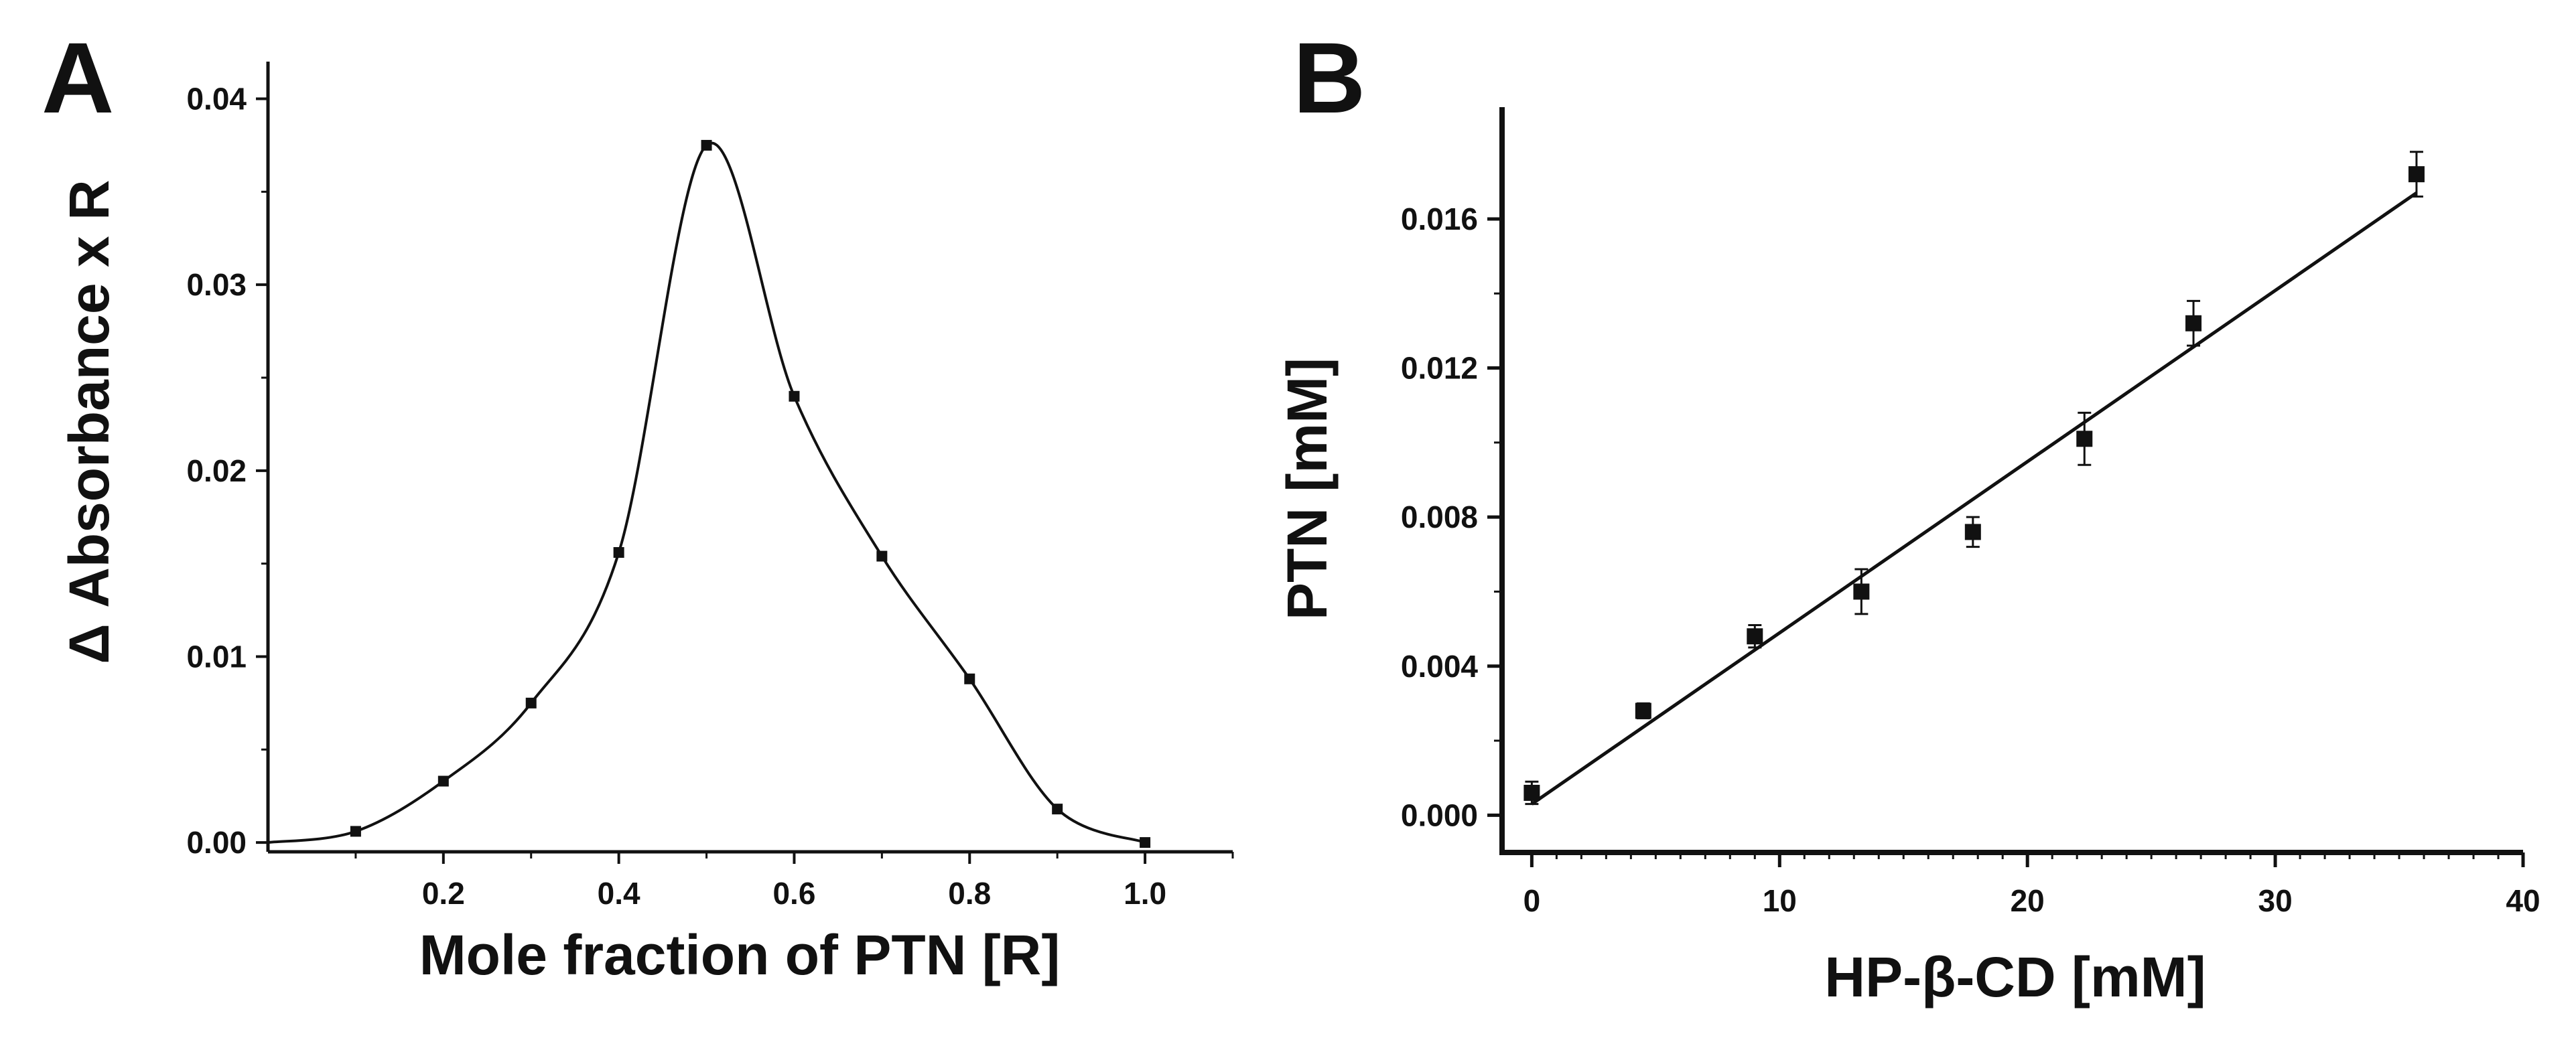 This screenshot has height=1046, width=2576. I want to click on panel-a-x-tick-label: 1.0, so click(1145, 893).